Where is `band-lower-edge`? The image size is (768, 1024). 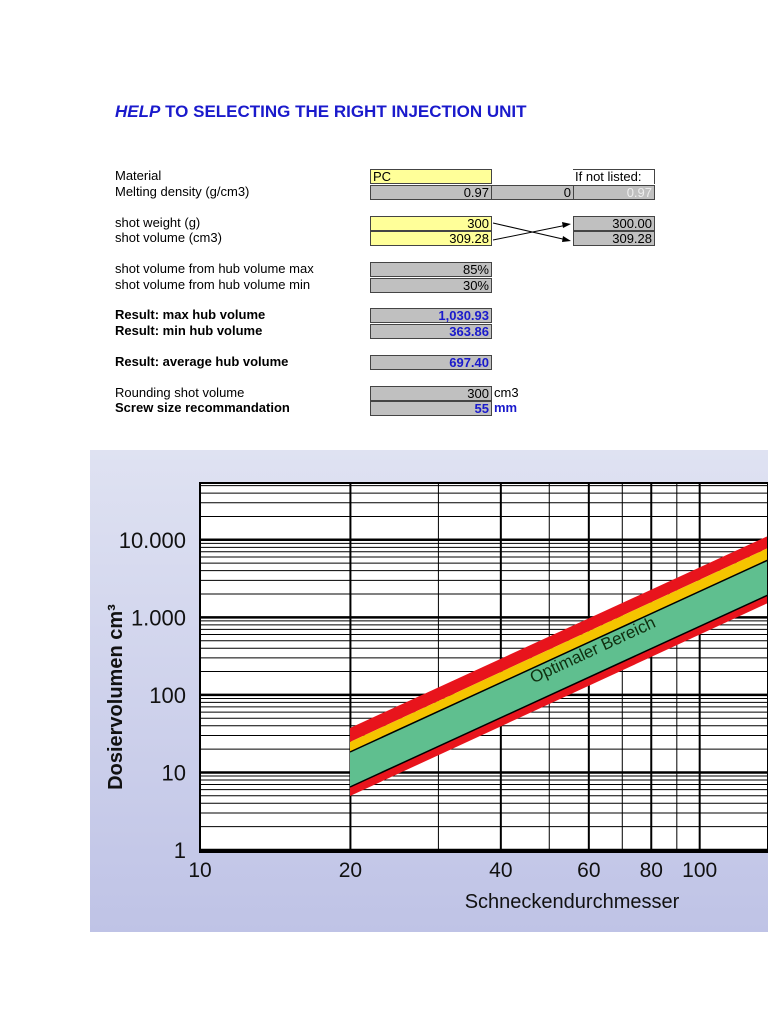 band-lower-edge is located at coordinates (559, 695).